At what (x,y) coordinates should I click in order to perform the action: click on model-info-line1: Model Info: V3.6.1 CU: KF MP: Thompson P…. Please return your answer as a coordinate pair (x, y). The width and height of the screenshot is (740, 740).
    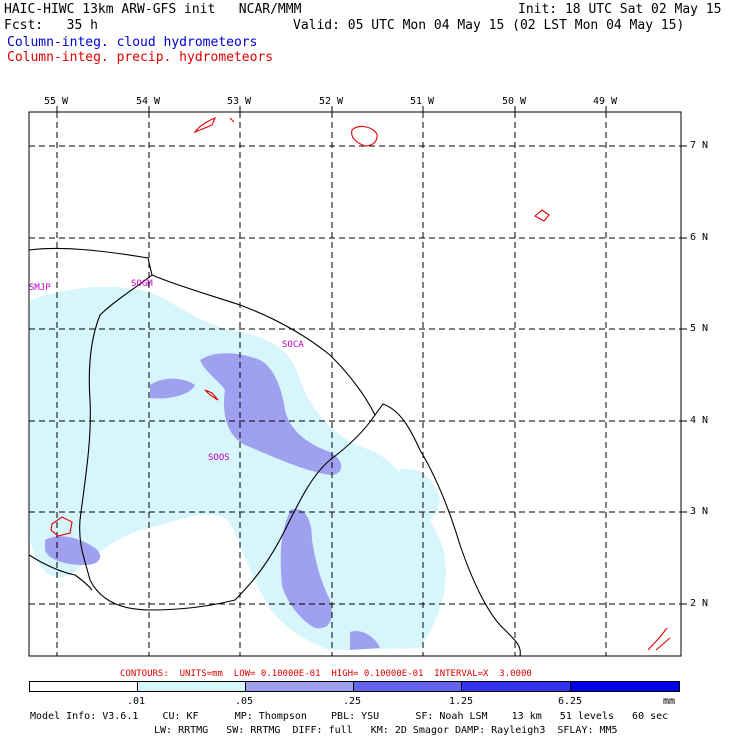
    Looking at the image, I should click on (349, 716).